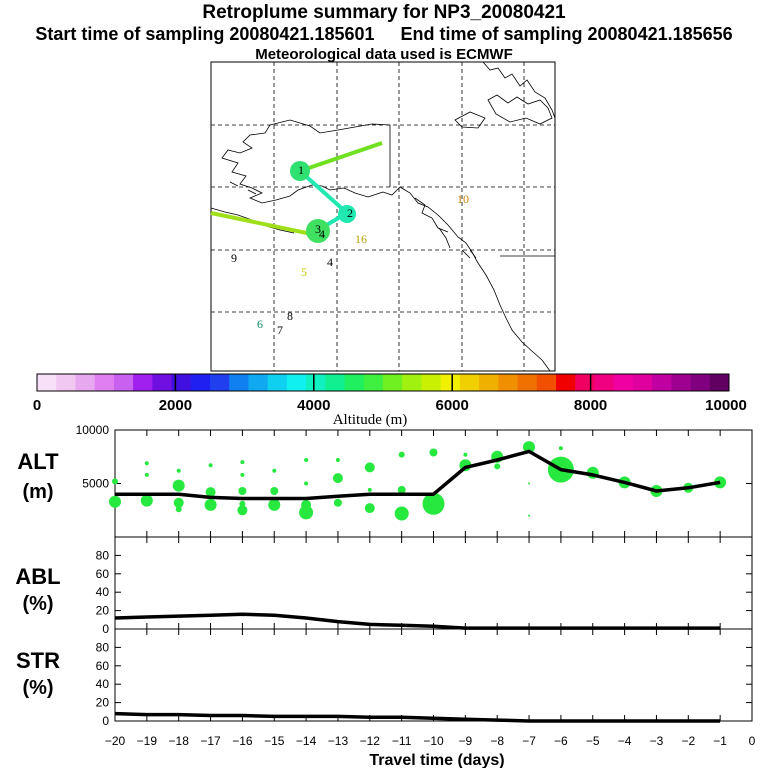 This screenshot has width=768, height=768. What do you see at coordinates (350, 213) in the screenshot?
I see `day-label: 2` at bounding box center [350, 213].